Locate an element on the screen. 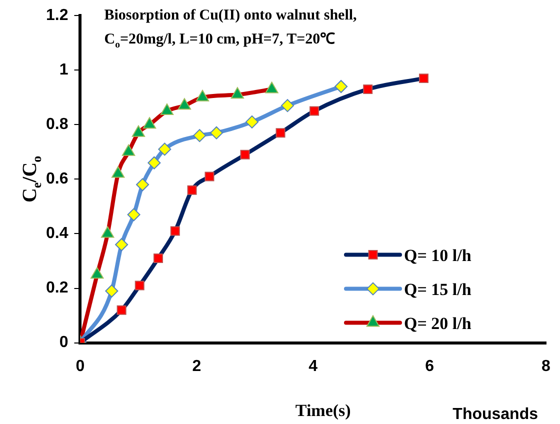  legend-label: Q= 20 l/h is located at coordinates (438, 323).